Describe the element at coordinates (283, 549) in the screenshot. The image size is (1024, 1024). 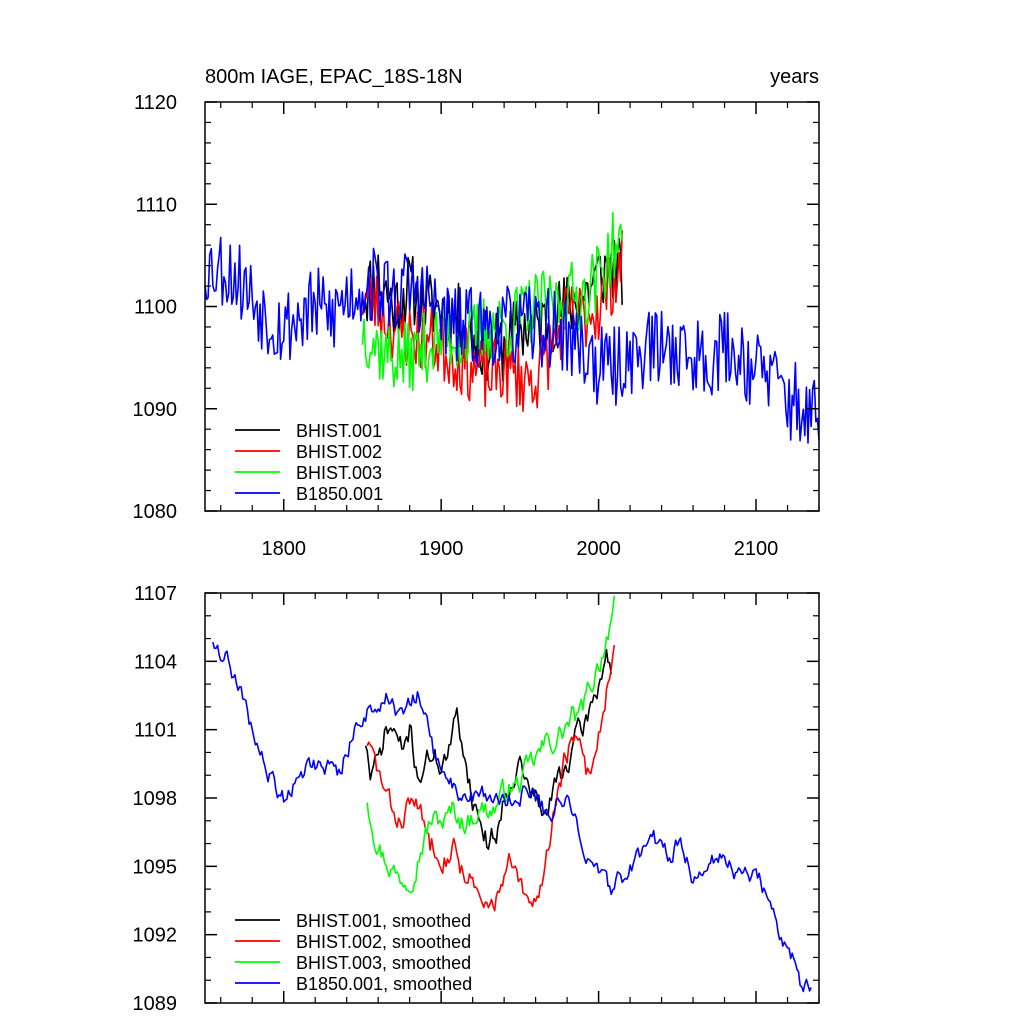
I see `x-tick-label: 1800` at that location.